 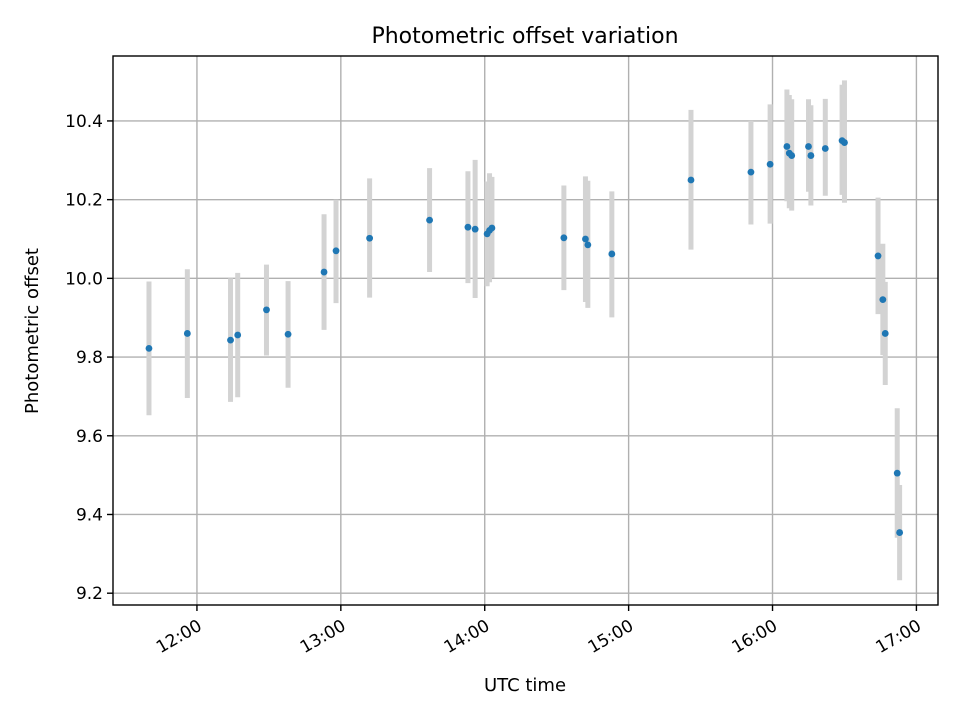 What do you see at coordinates (84, 201) in the screenshot?
I see `y-tick-label: 10.2` at bounding box center [84, 201].